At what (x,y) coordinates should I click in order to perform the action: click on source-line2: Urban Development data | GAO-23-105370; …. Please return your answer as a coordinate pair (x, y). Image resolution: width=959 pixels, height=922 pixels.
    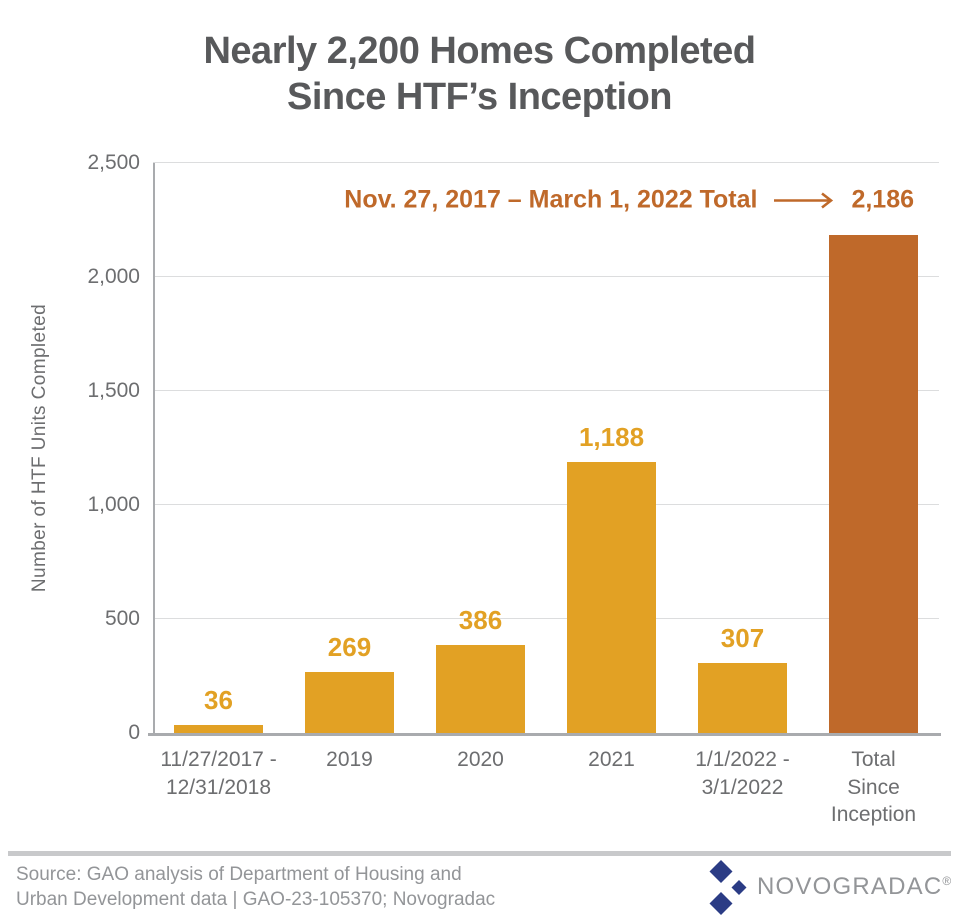
    Looking at the image, I should click on (256, 900).